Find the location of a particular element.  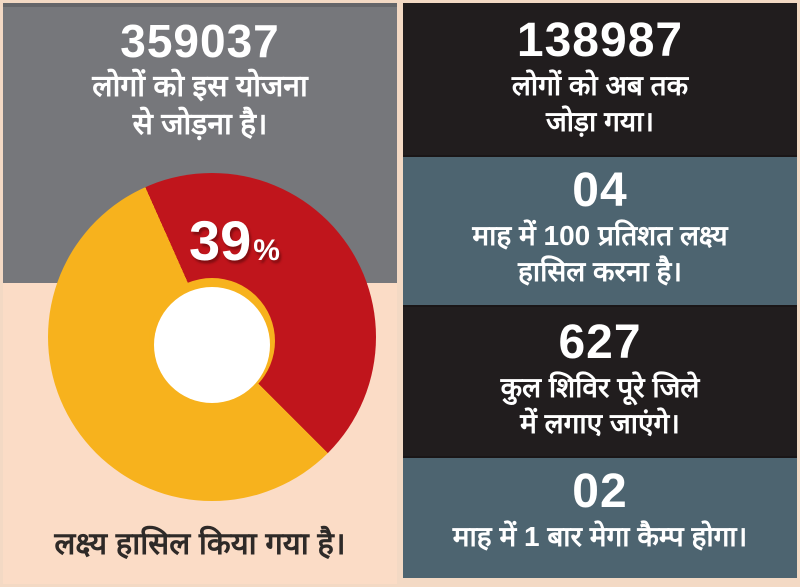

percent-label: 39 % is located at coordinates (234, 241).